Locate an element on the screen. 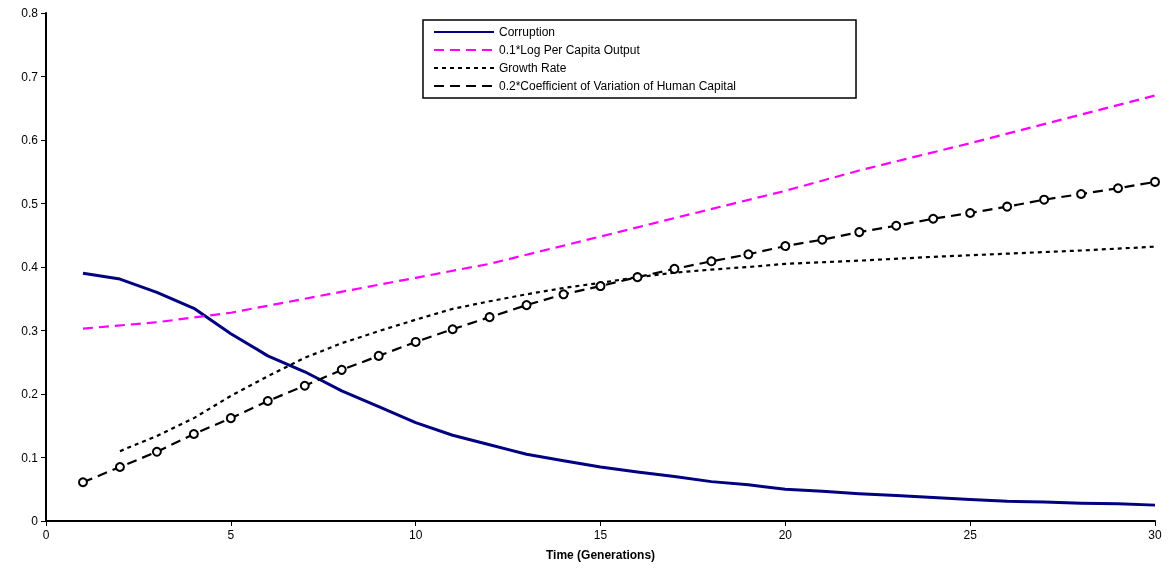  x-tick-label: 15 is located at coordinates (600, 535).